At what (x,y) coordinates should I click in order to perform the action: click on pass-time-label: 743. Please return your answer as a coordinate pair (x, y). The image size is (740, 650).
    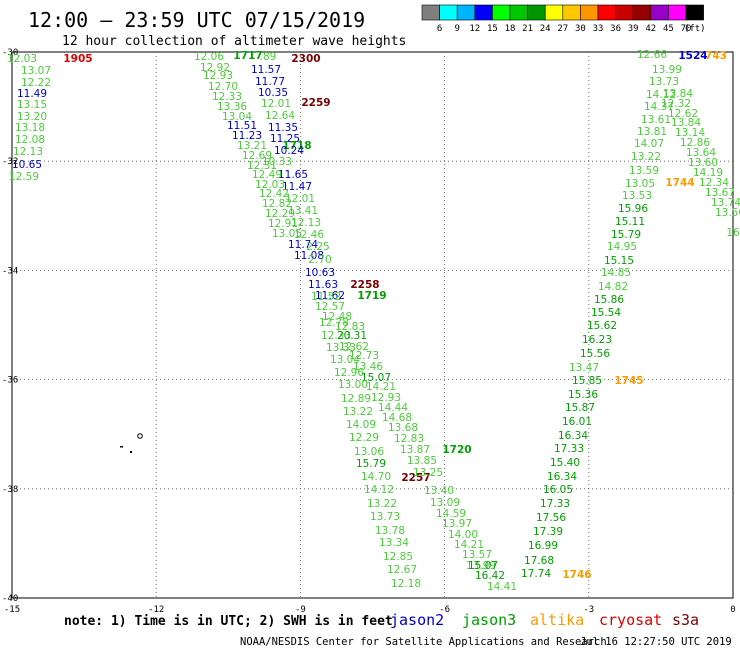
    Looking at the image, I should click on (716, 56).